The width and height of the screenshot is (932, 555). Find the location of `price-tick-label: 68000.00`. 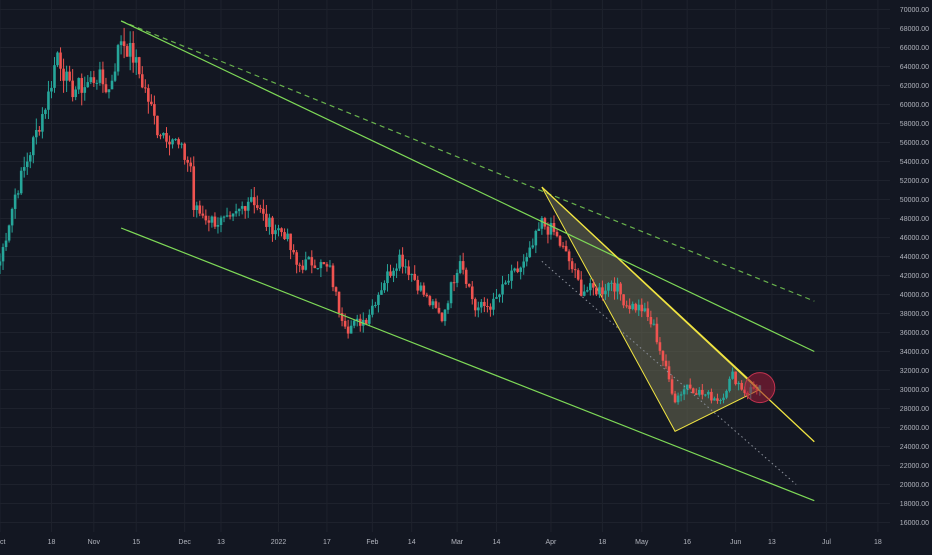

price-tick-label: 68000.00 is located at coordinates (914, 29).